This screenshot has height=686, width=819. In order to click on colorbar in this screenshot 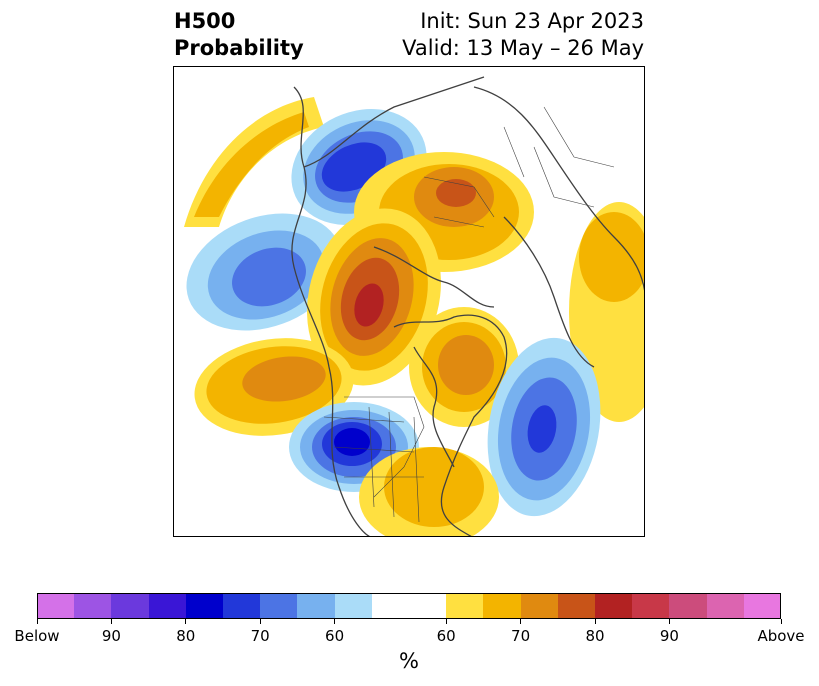, I will do `click(409, 606)`.